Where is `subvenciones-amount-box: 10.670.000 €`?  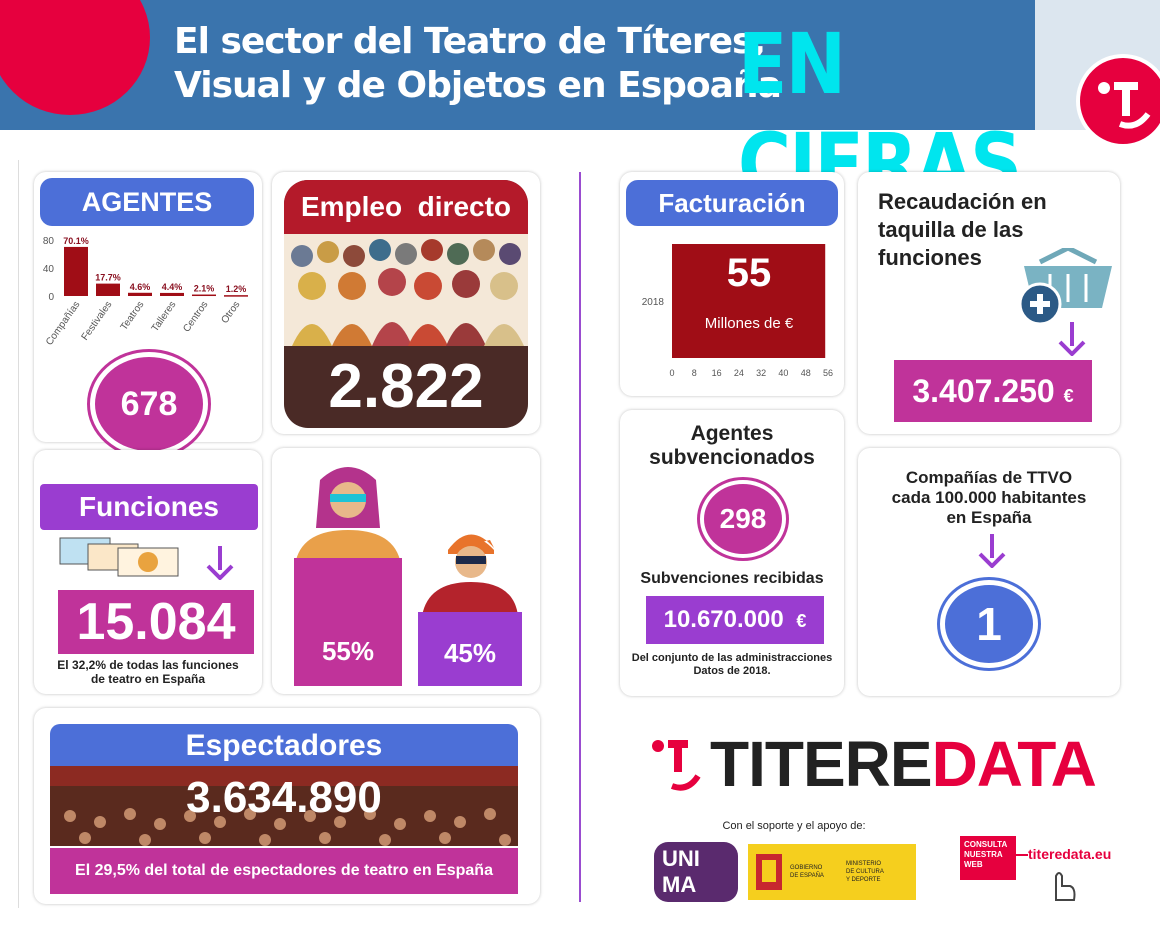
subvenciones-amount-box: 10.670.000 € is located at coordinates (735, 620).